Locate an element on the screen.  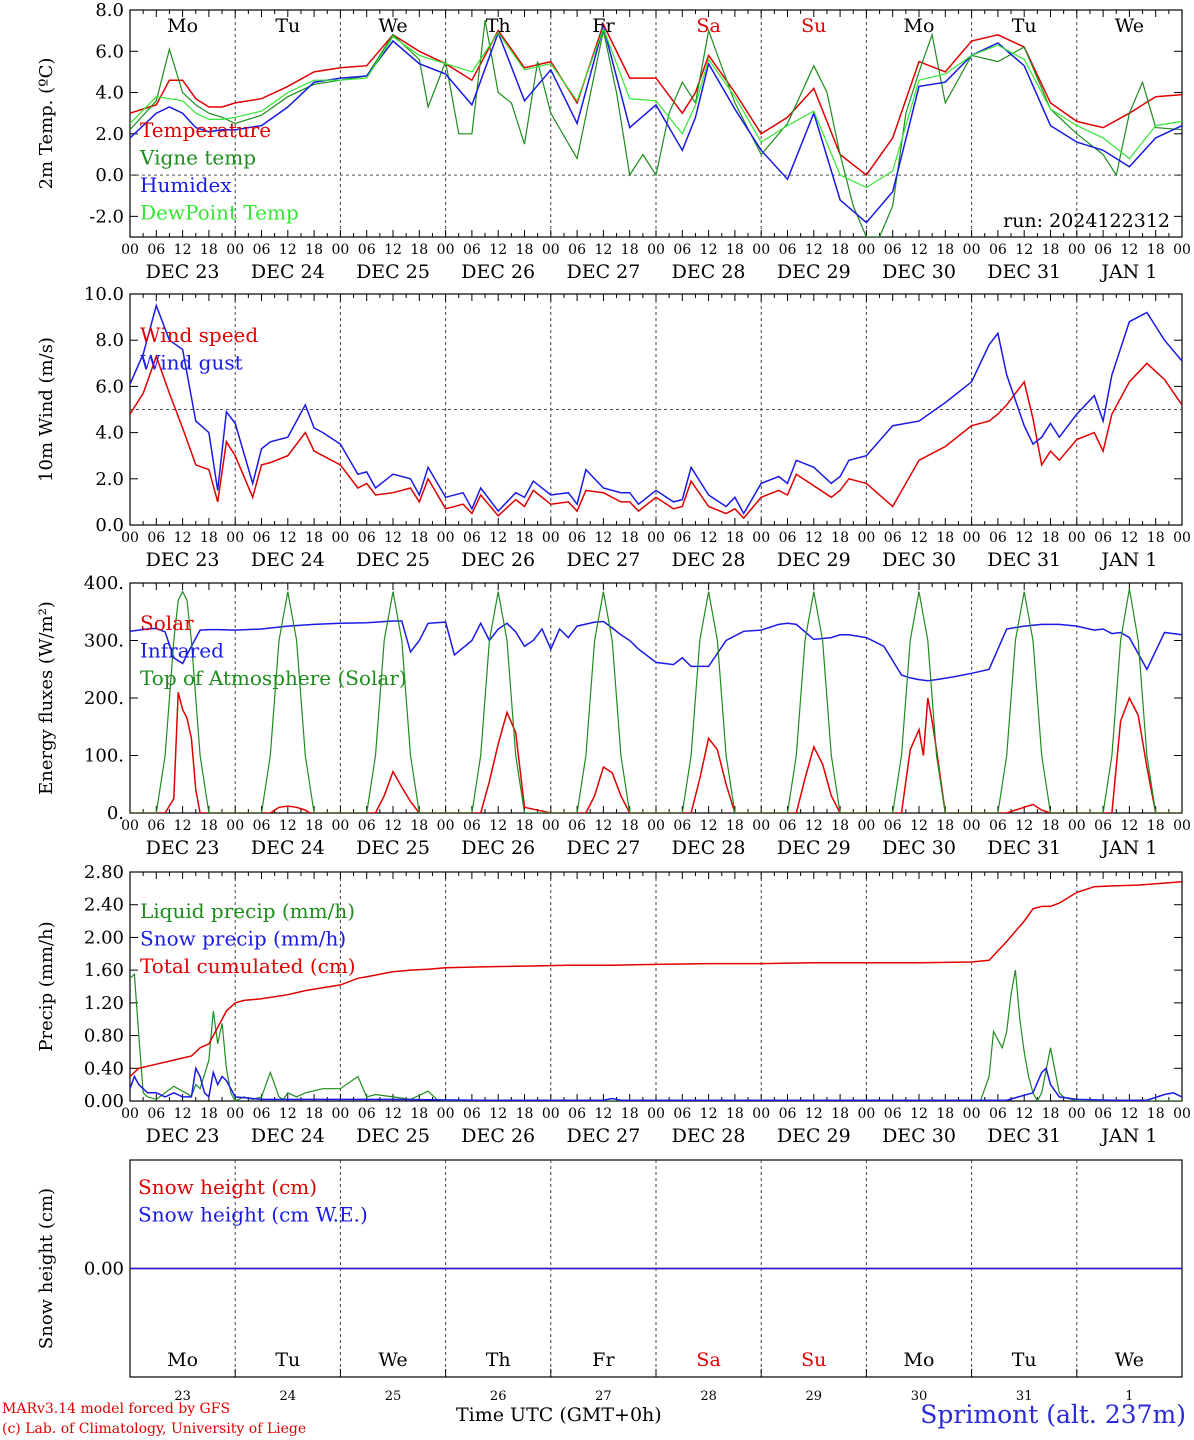
y-tick-label: 0.00 is located at coordinates (104, 1269).